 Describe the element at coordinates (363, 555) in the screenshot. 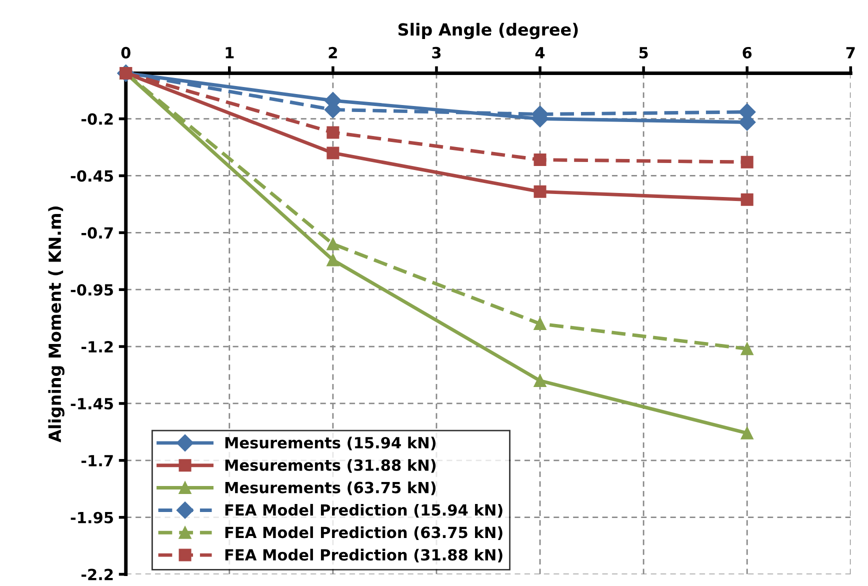

I see `legend-label: FEA Model Prediction (31.88 kN)` at that location.